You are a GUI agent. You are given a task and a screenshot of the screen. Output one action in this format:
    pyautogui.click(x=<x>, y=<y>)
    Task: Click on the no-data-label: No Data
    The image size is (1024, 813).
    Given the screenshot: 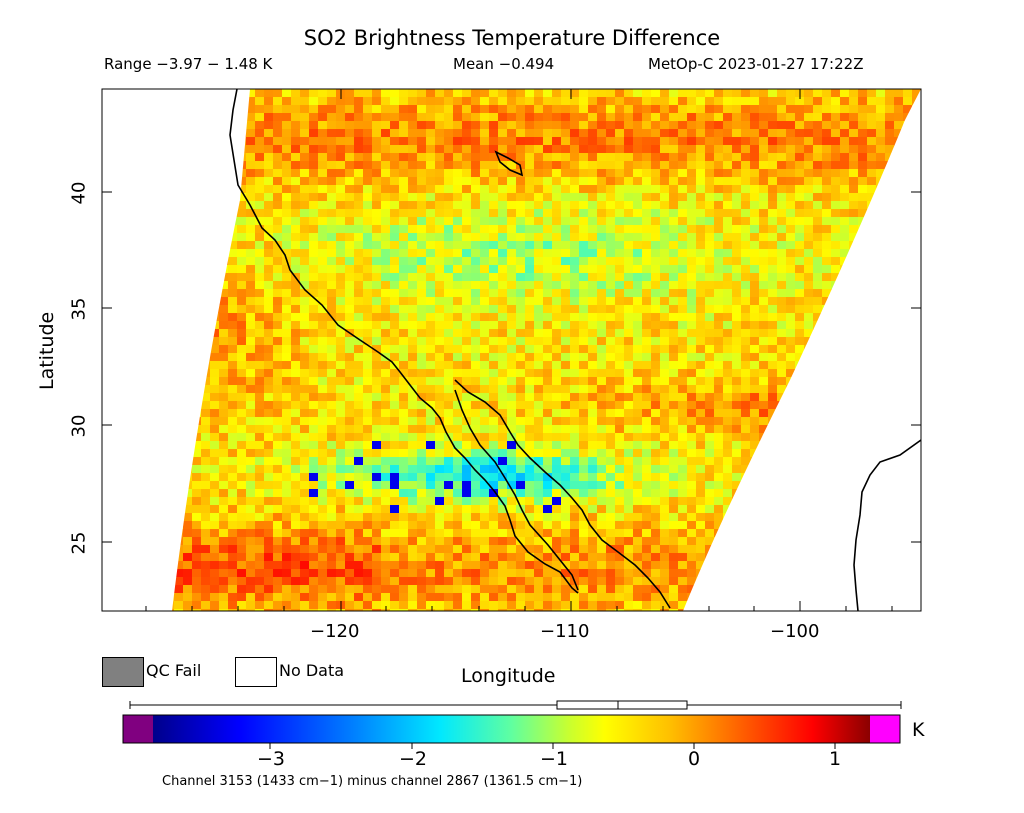 What is the action you would take?
    pyautogui.click(x=312, y=670)
    